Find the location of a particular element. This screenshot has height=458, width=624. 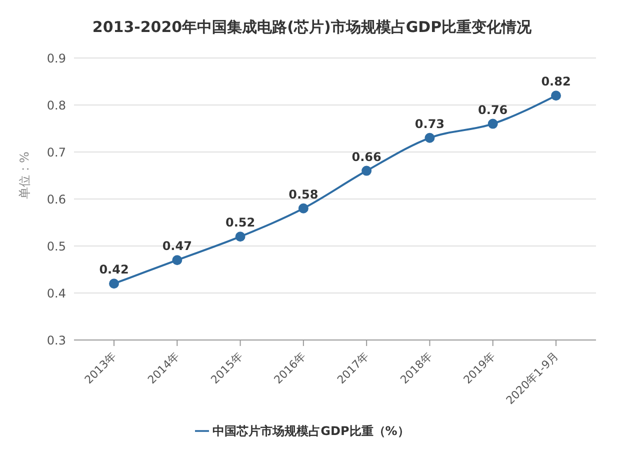

y-tick-label: 0.4 is located at coordinates (56, 293).